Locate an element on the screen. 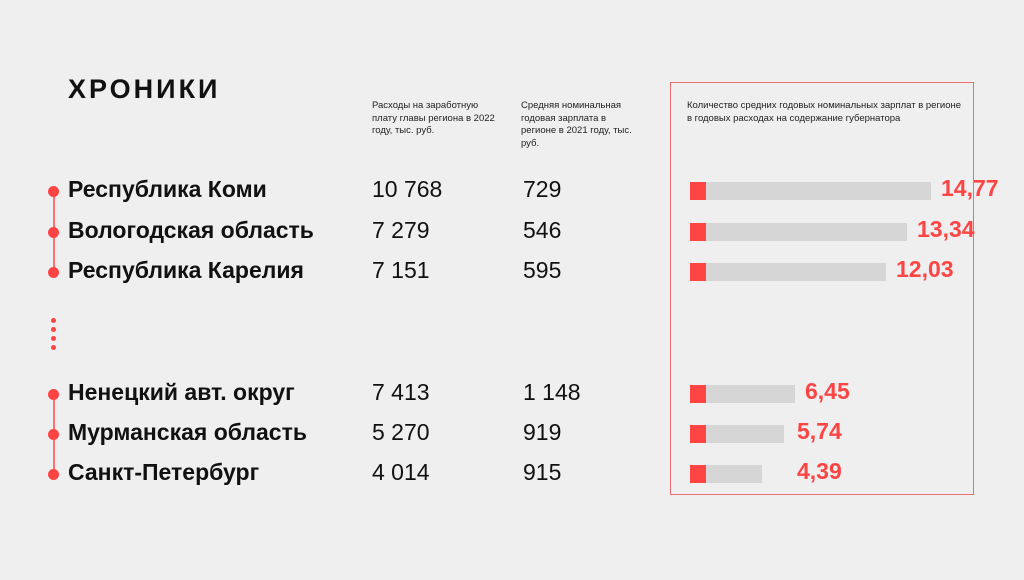 This screenshot has width=1024, height=580. ratio-value: 14,77 is located at coordinates (970, 188).